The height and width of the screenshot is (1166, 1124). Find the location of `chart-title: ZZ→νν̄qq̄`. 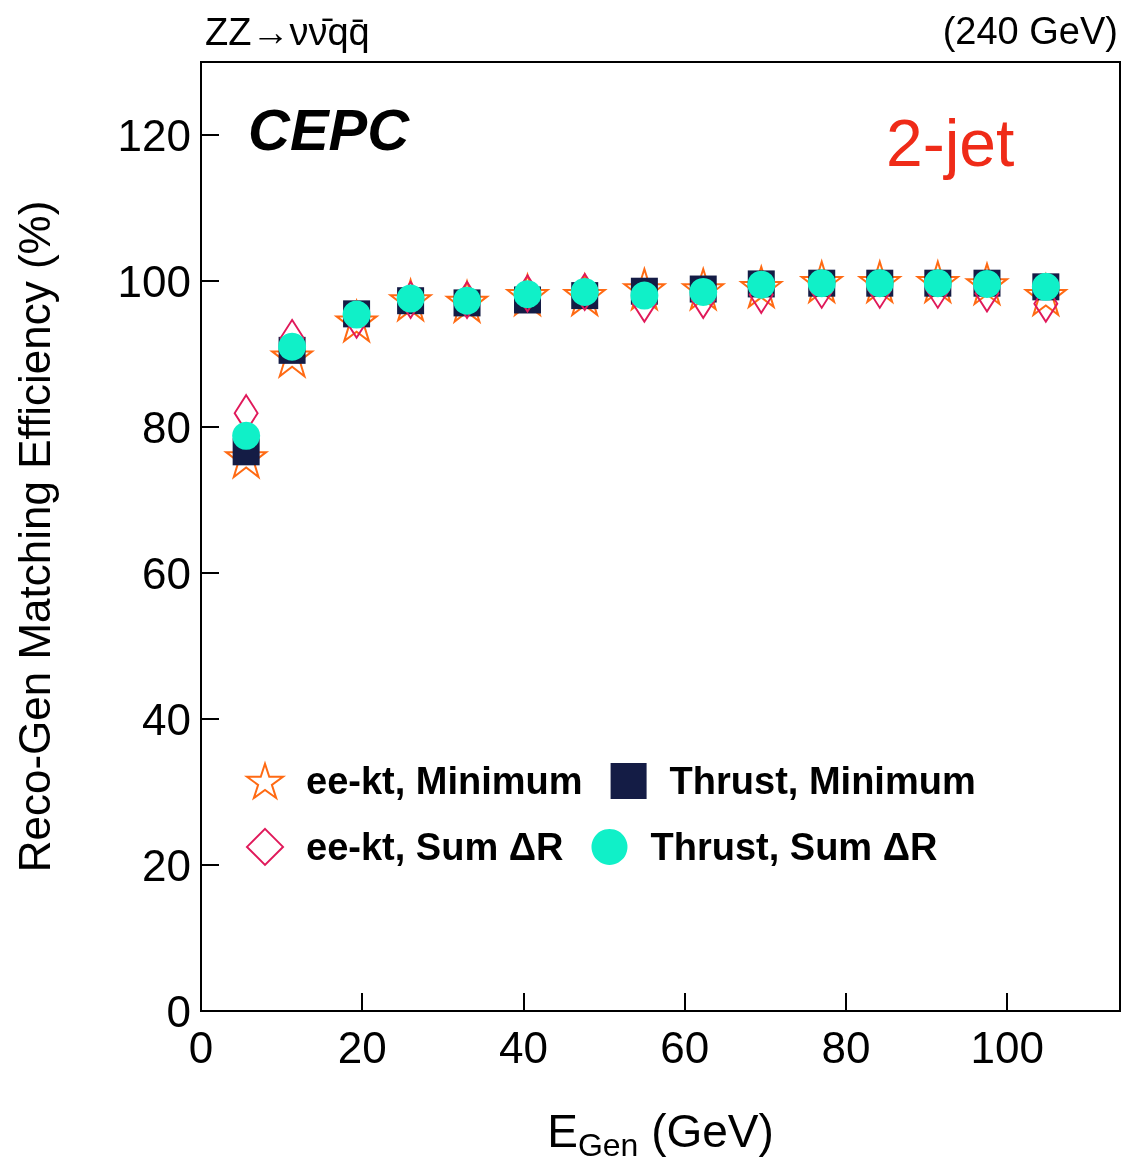

chart-title: ZZ→νν̄qq̄ is located at coordinates (287, 32).